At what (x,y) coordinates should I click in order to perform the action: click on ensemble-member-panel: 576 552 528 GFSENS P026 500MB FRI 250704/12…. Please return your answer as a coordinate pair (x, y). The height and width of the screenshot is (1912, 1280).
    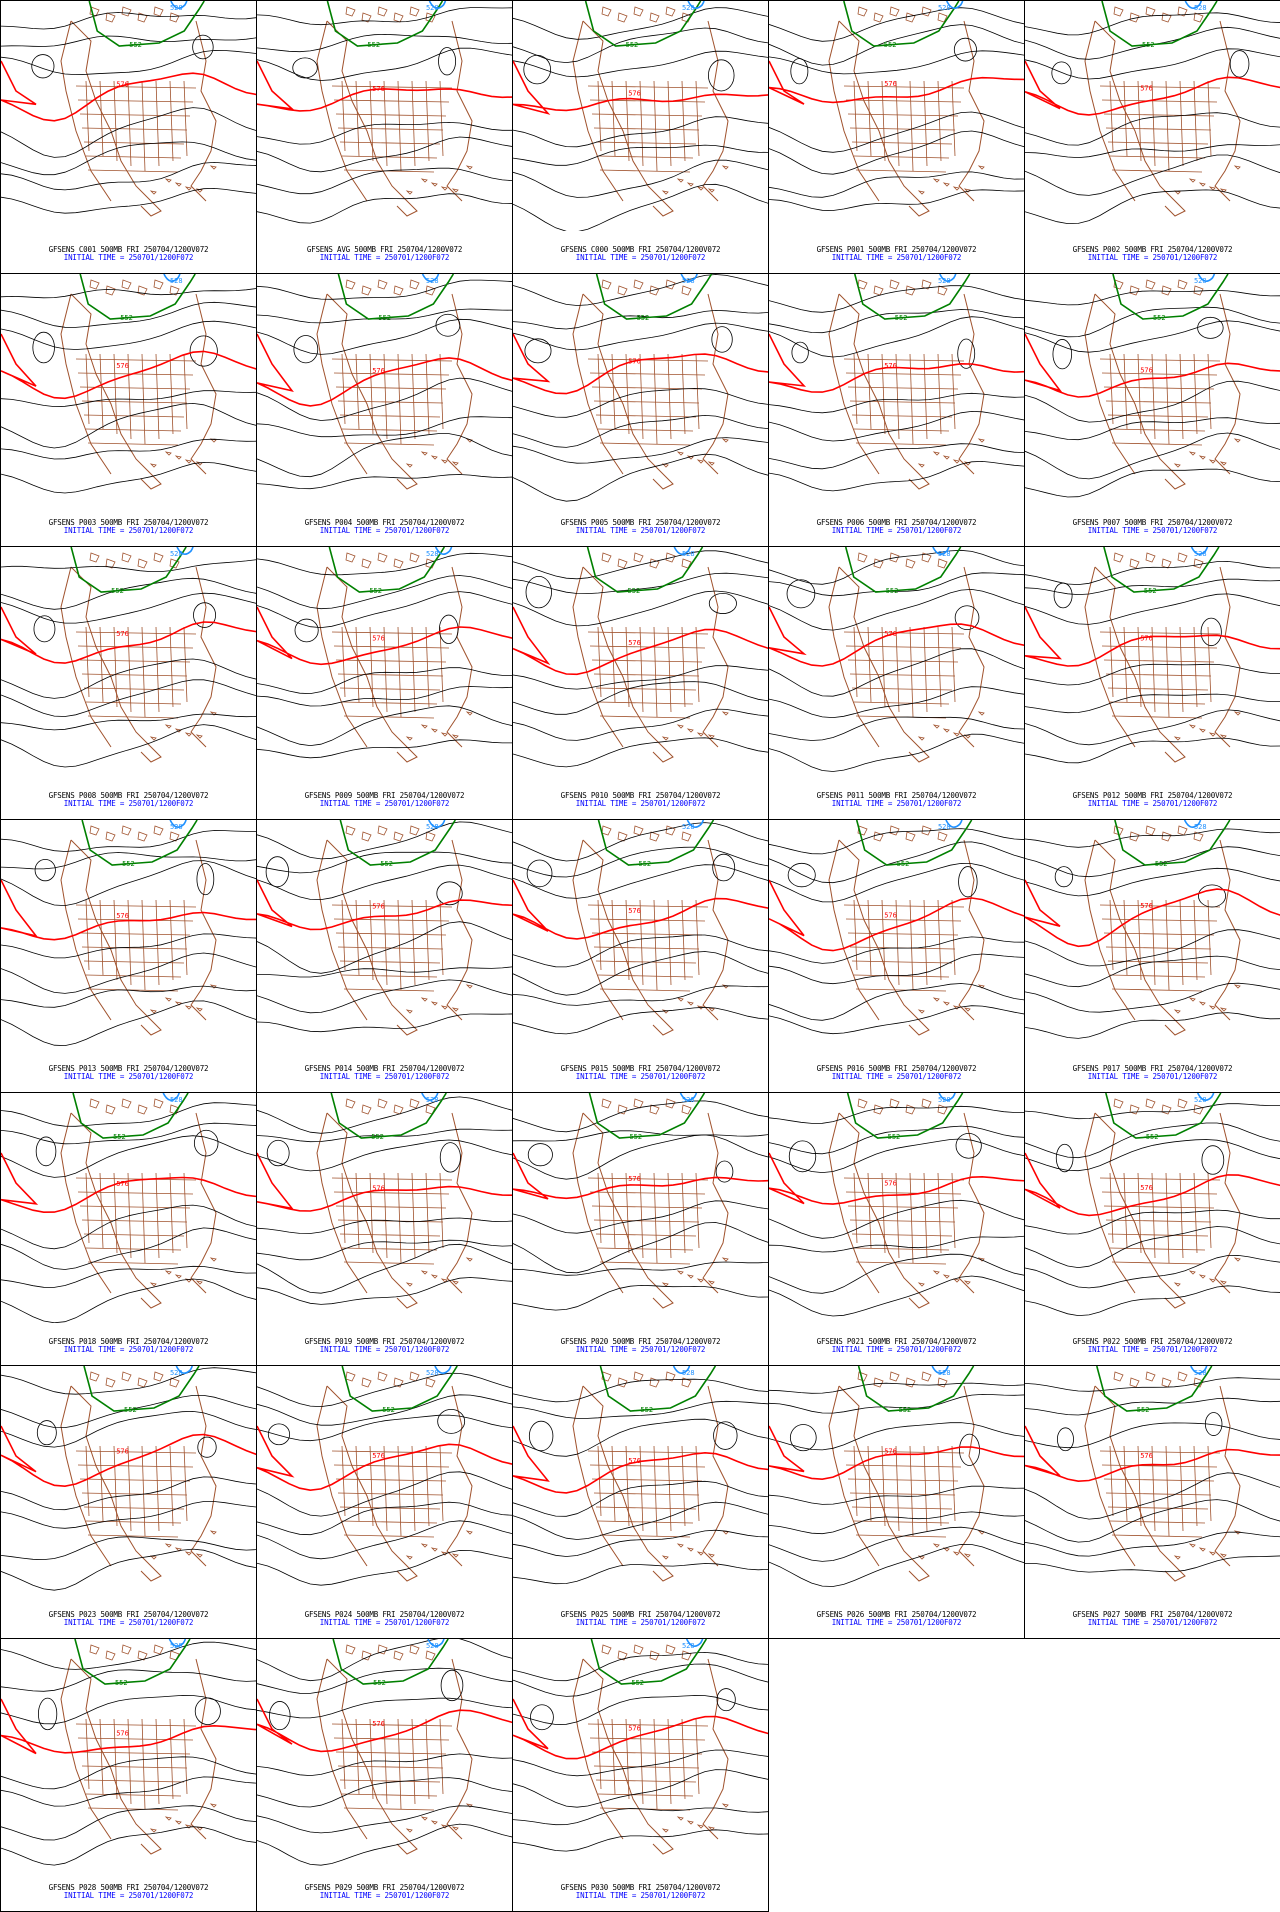
    Looking at the image, I should click on (896, 1502).